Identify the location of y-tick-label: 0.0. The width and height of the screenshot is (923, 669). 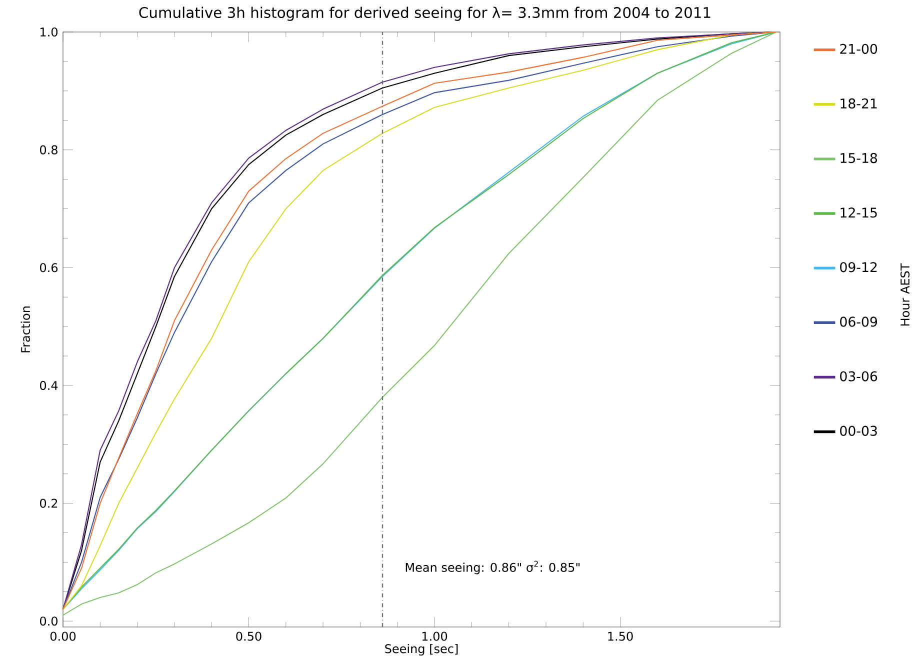
(49, 621).